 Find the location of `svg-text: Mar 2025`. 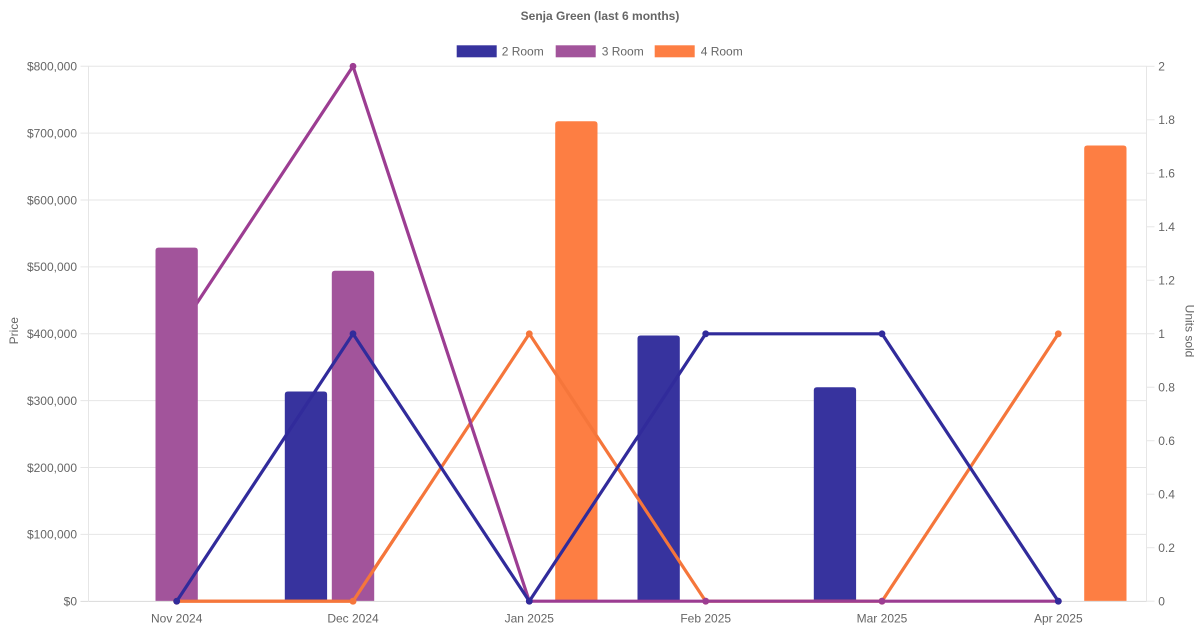

svg-text: Mar 2025 is located at coordinates (882, 619).